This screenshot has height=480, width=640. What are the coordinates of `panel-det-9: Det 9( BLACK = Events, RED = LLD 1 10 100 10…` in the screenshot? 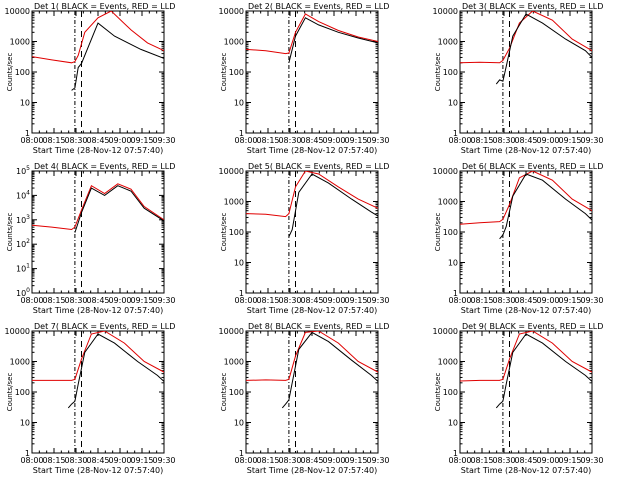 It's located at (518, 398).